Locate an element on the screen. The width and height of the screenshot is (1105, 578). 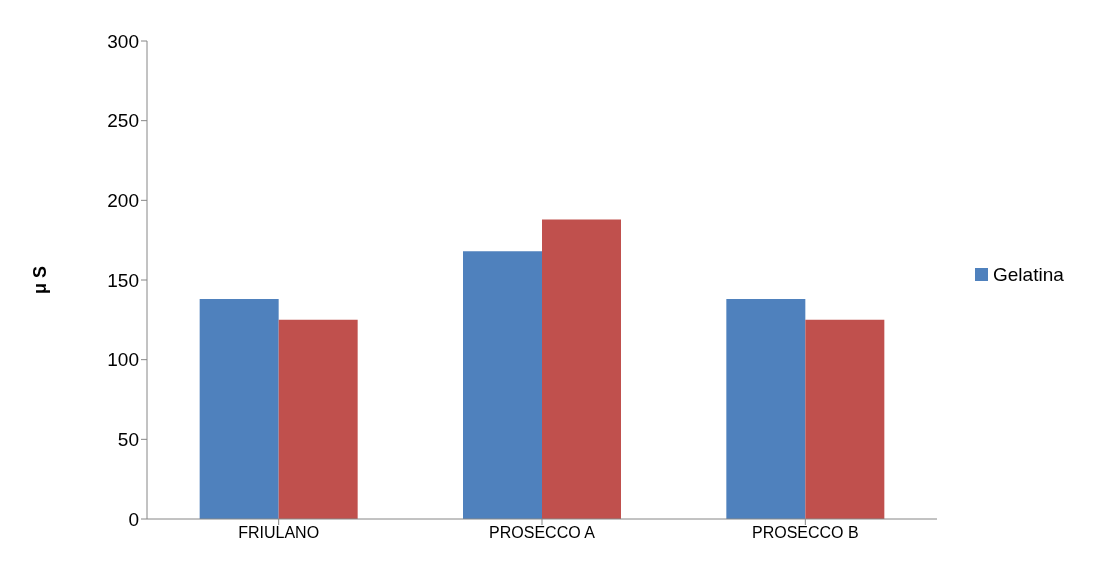
y-axis-title: μ S is located at coordinates (40, 280).